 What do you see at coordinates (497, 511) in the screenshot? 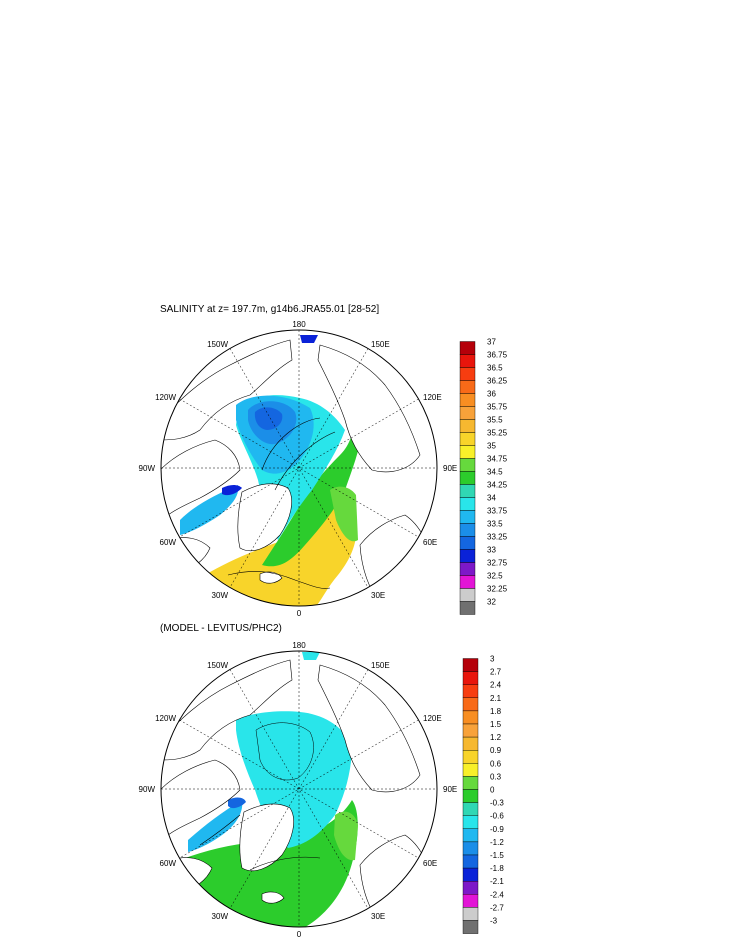
I see `plot1-colorbar-label: 33.75` at bounding box center [497, 511].